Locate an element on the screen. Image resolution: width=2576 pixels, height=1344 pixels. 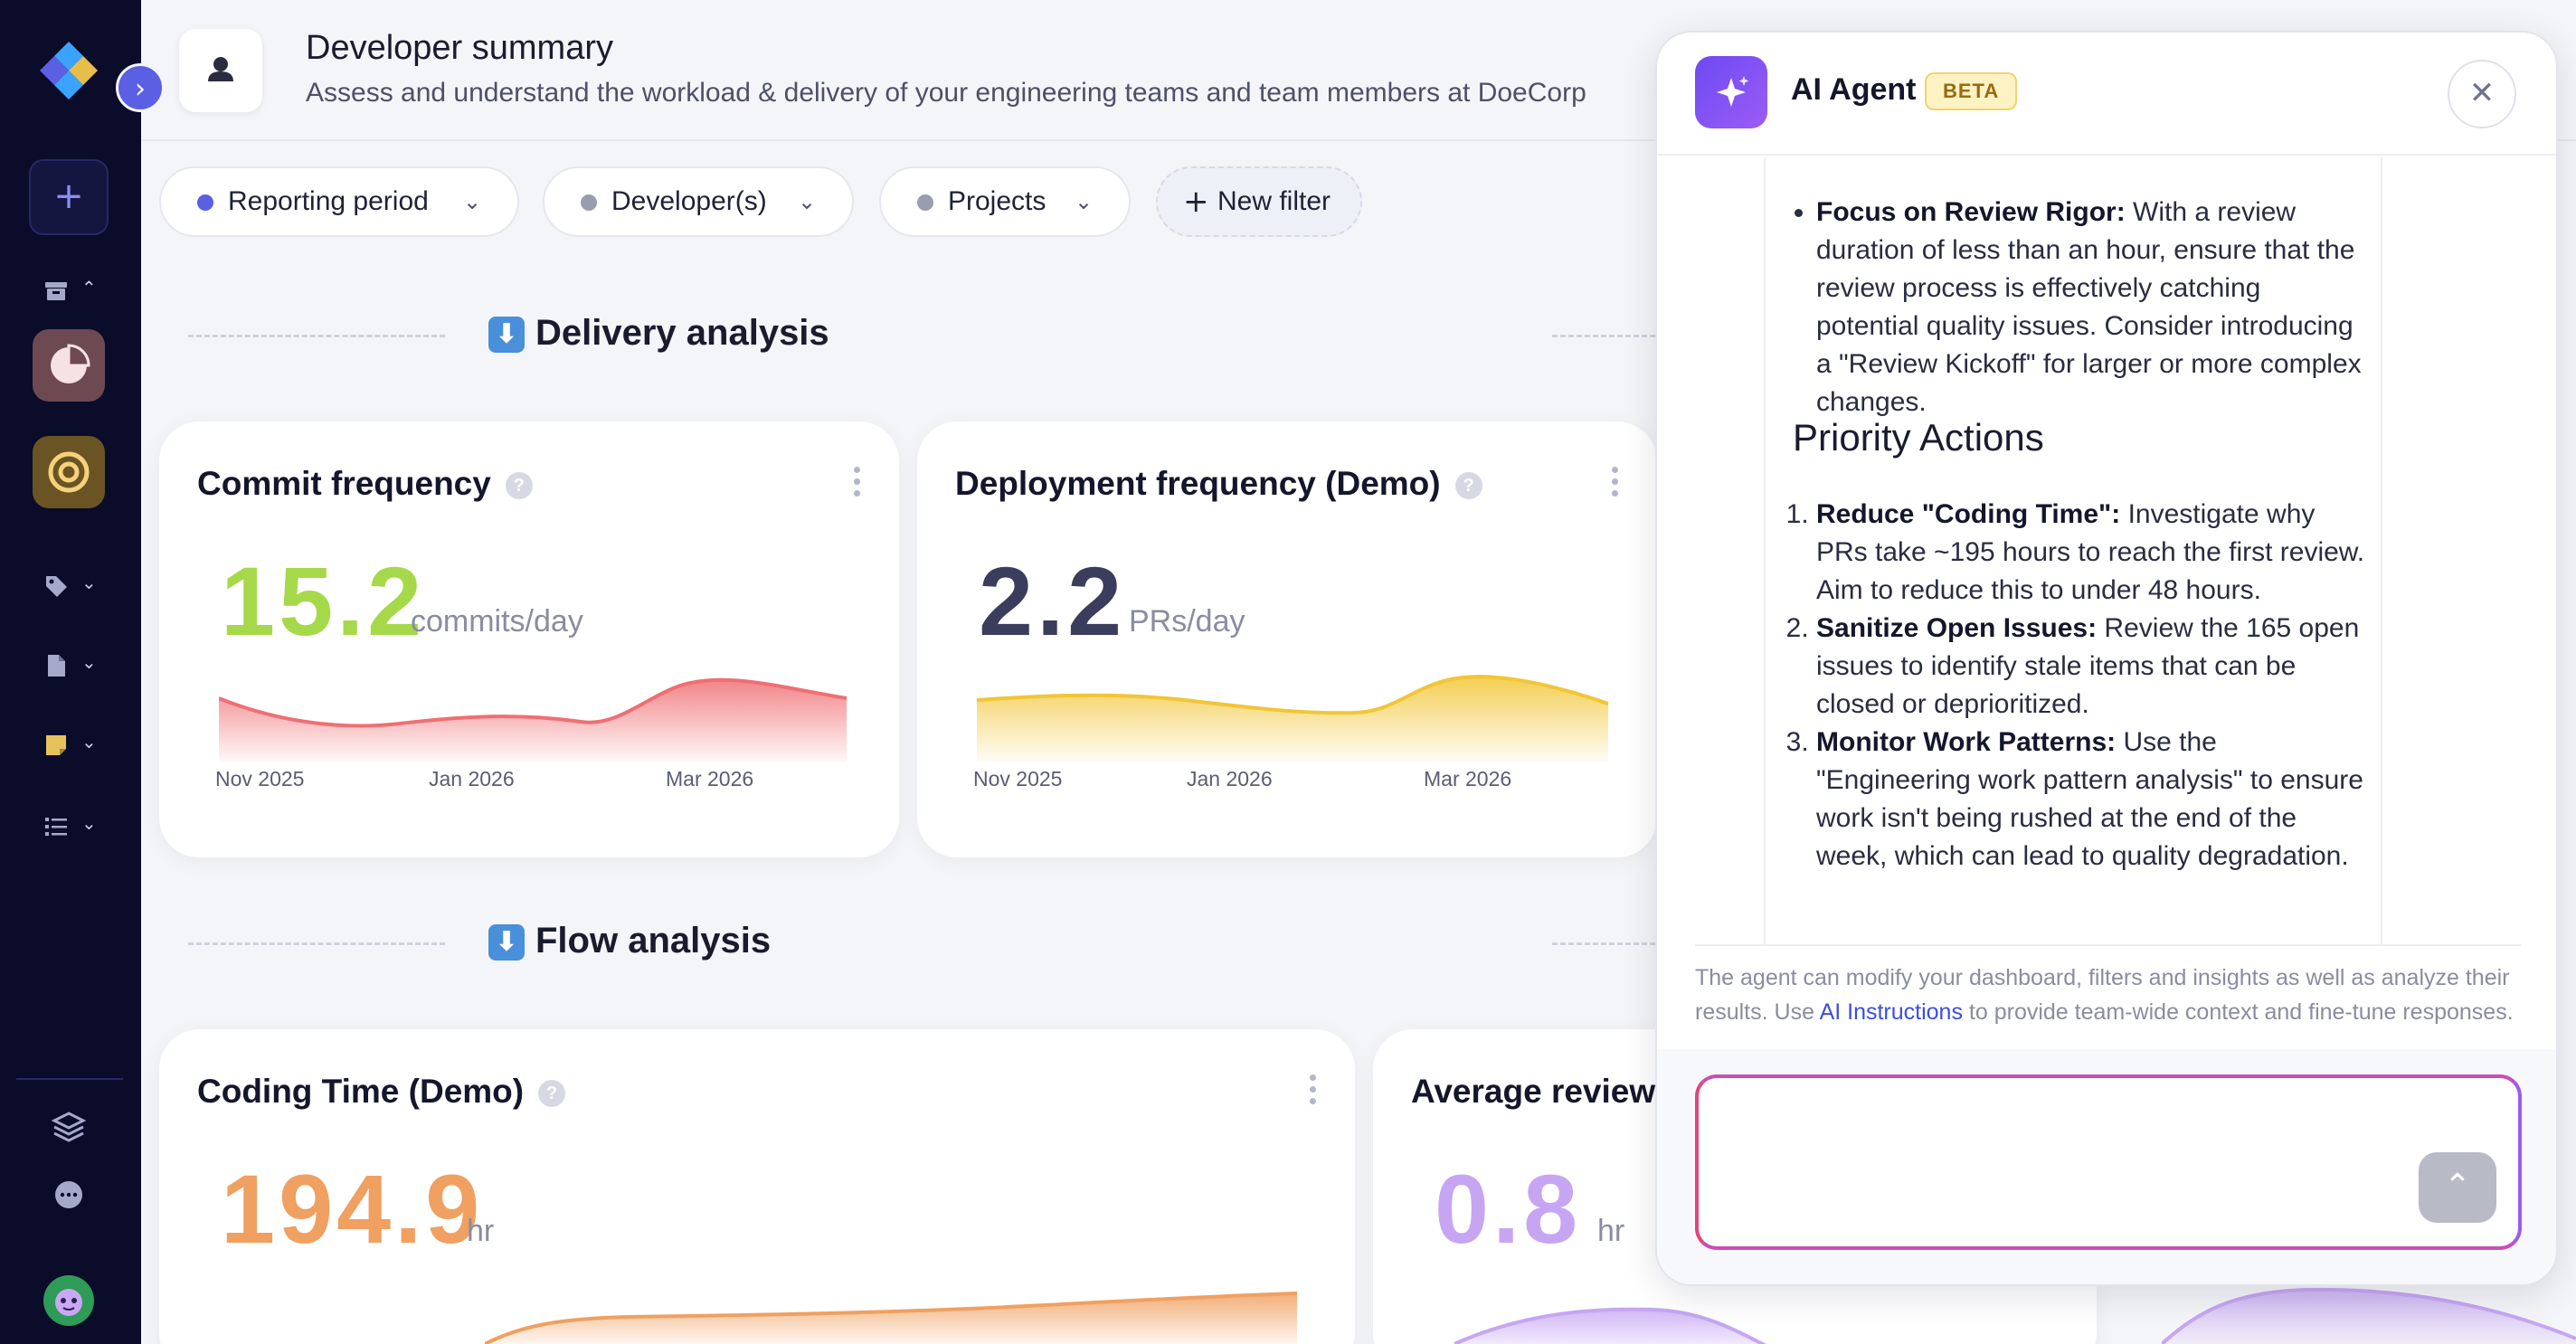
sparkline-chart-fragment is located at coordinates (2369, 1315).